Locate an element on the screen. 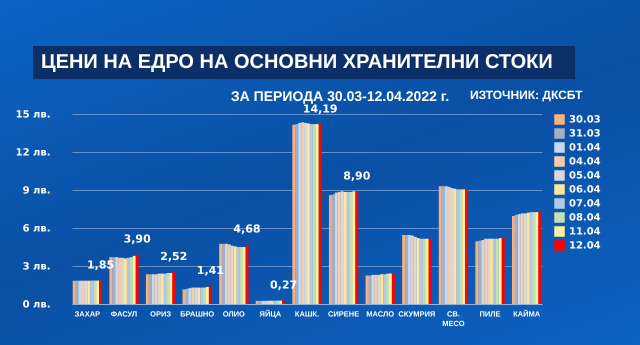 This screenshot has width=640, height=345. y-tick-label: 0 лв. is located at coordinates (36, 305).